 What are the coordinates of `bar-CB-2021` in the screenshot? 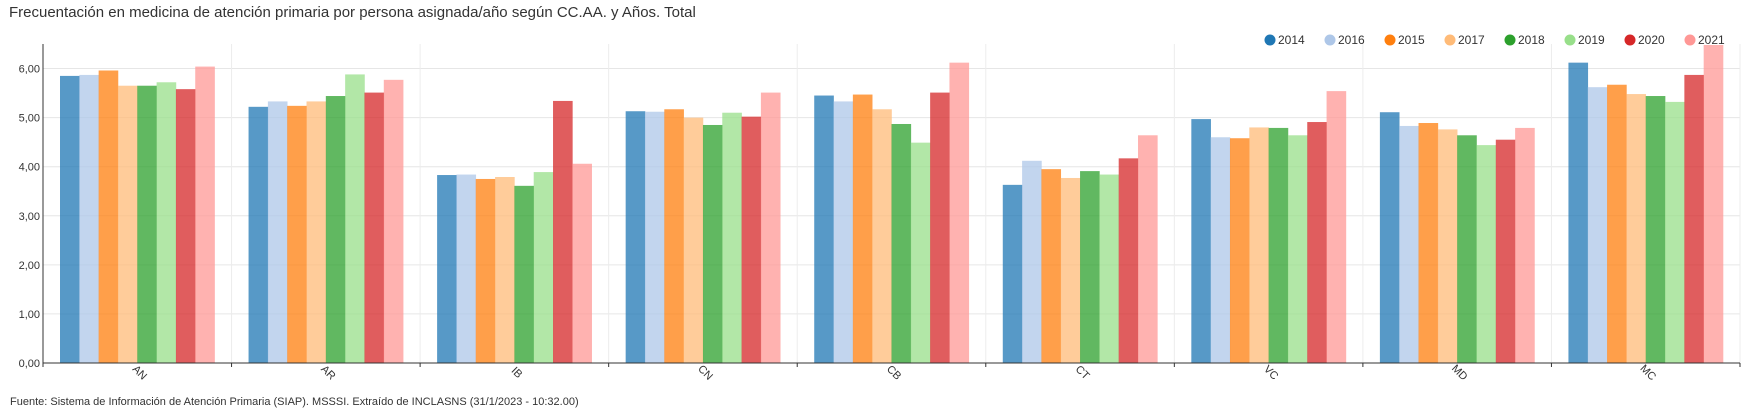 It's located at (959, 212).